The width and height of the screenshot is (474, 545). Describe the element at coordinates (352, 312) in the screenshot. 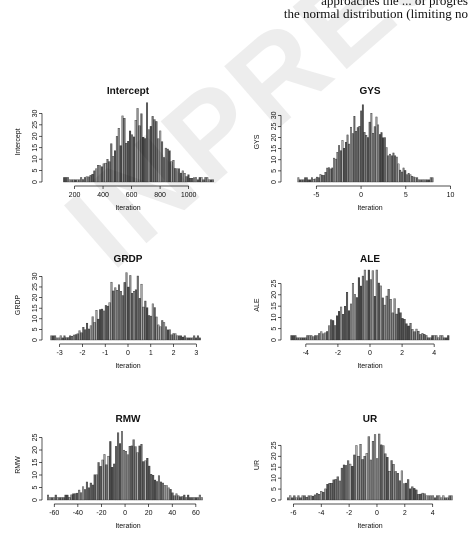

I see `histogram-panel-ale: ALE 0 5 10 15 20 25 -4 -2 0 2 4 Iteration ALE` at that location.